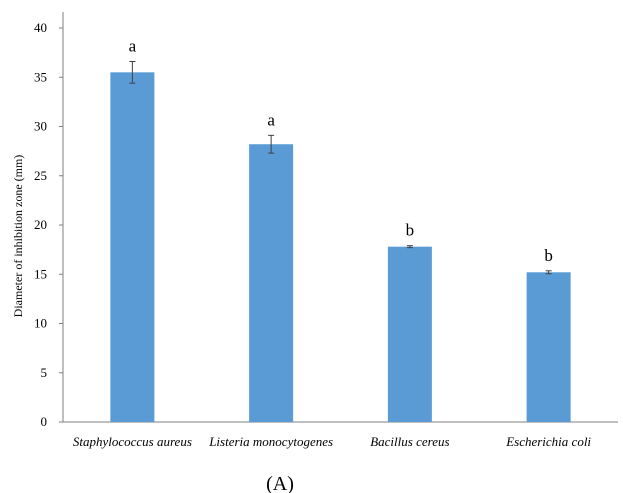 The width and height of the screenshot is (623, 493). I want to click on y-tick-label: 25, so click(40, 175).